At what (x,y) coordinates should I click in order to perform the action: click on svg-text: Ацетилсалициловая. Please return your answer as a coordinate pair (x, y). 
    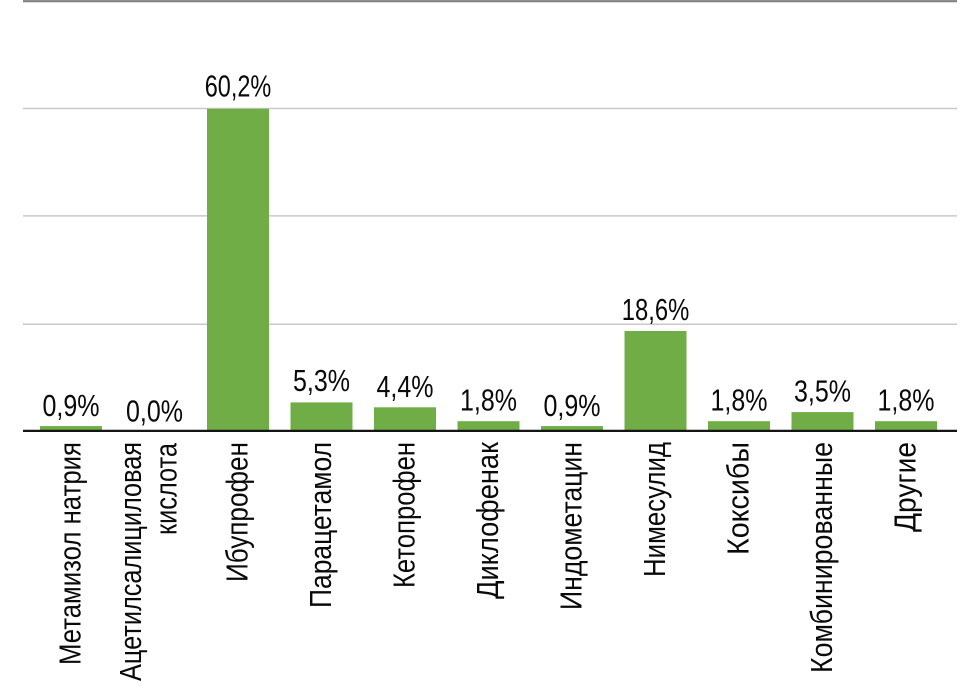
    Looking at the image, I should click on (131, 561).